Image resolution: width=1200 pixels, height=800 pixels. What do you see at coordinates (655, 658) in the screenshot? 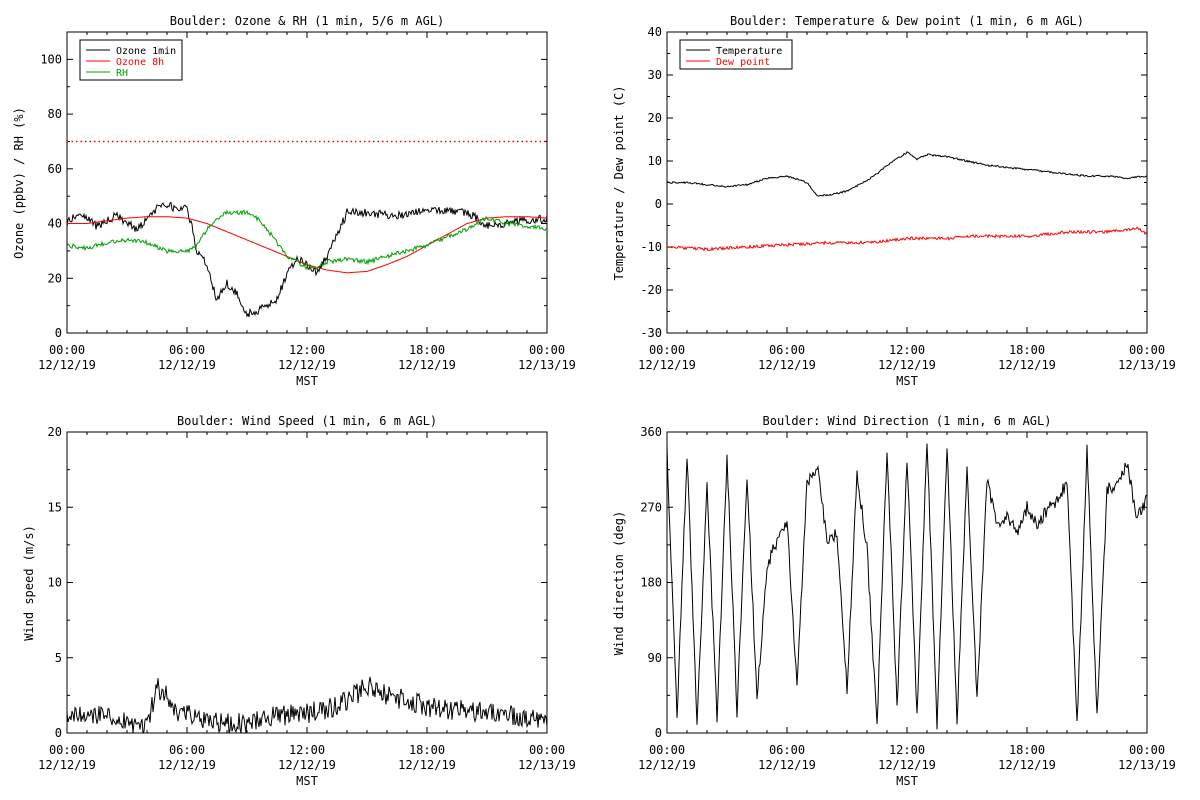
I see `y-tick-label: 90` at bounding box center [655, 658].